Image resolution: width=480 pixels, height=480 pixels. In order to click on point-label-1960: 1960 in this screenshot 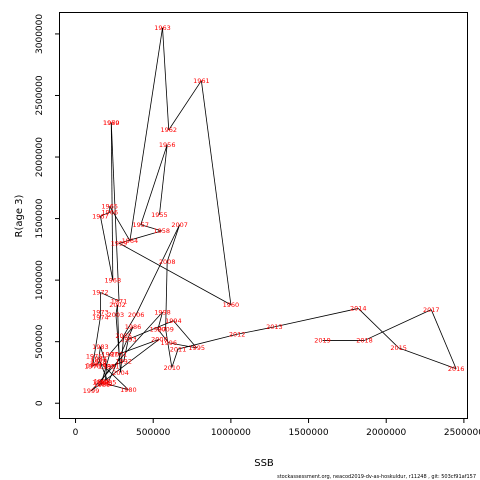, I will do `click(231, 305)`.